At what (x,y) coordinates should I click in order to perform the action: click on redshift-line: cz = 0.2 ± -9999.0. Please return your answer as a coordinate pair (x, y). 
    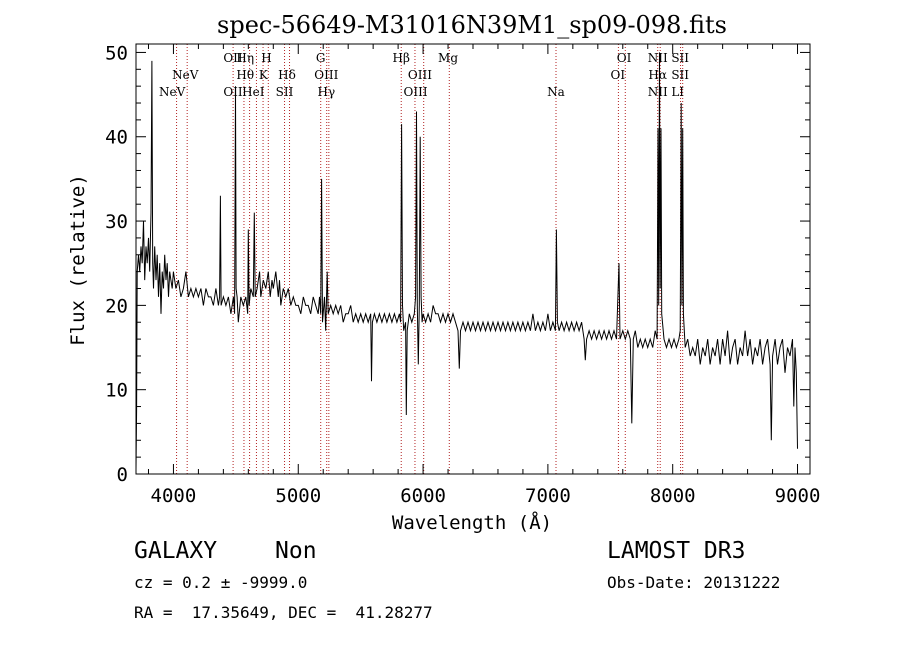
    Looking at the image, I should click on (221, 582).